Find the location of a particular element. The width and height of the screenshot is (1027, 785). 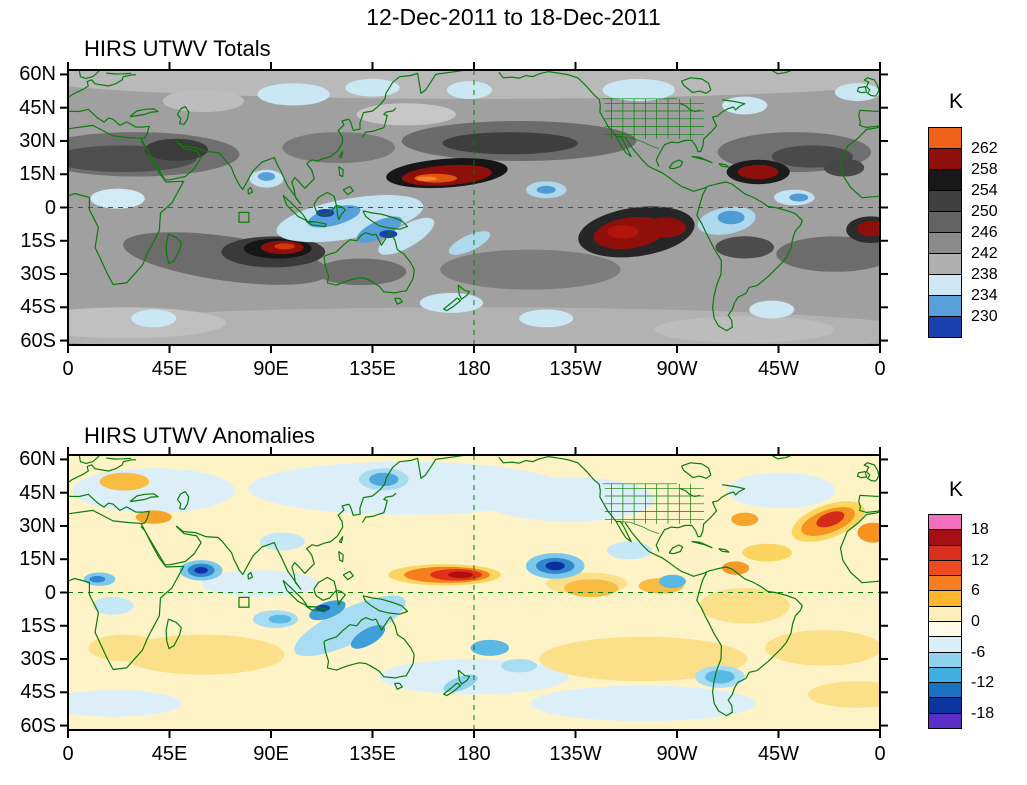

colorbar-totals-tick-label: 234 is located at coordinates (984, 295).